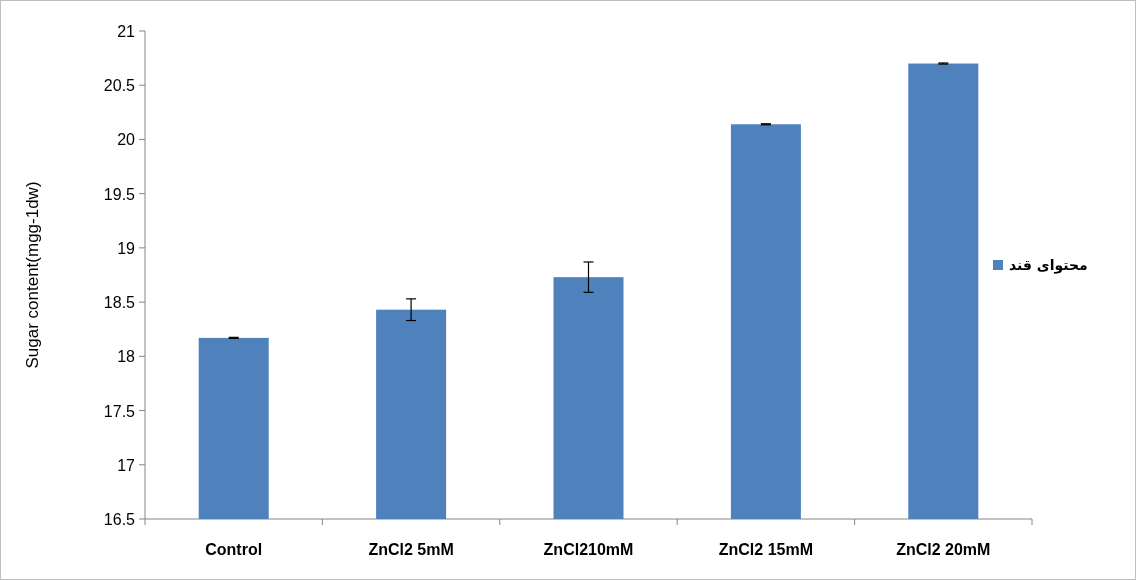 This screenshot has height=580, width=1136. Describe the element at coordinates (1048, 265) in the screenshot. I see `legend-label: محتوای قند` at that location.